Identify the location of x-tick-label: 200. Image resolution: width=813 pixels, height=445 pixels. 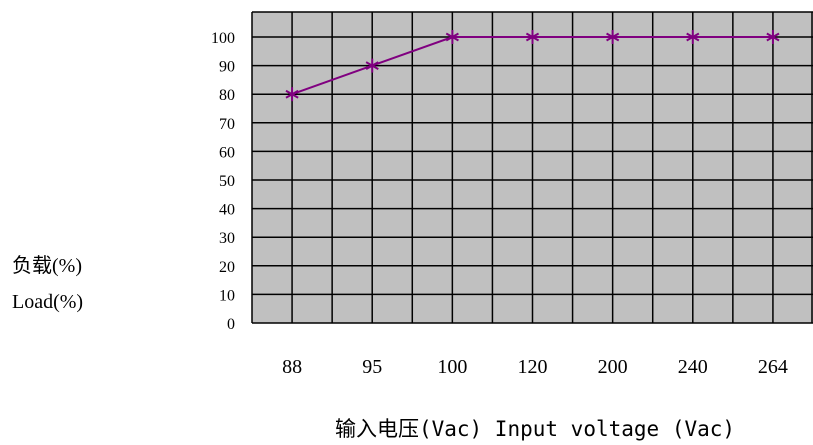
(613, 367).